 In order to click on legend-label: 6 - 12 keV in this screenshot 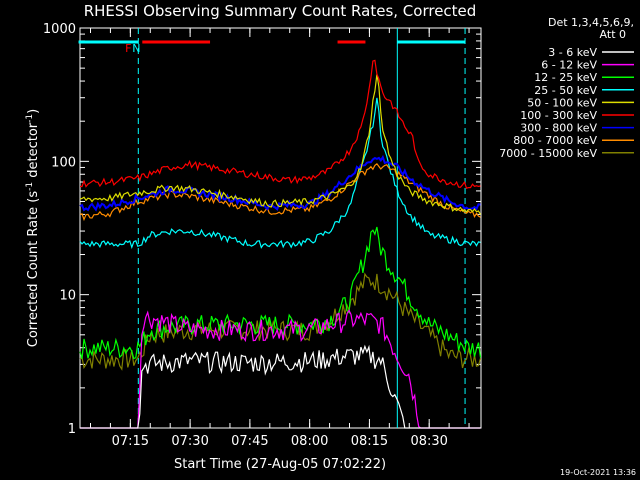, I will do `click(569, 65)`.